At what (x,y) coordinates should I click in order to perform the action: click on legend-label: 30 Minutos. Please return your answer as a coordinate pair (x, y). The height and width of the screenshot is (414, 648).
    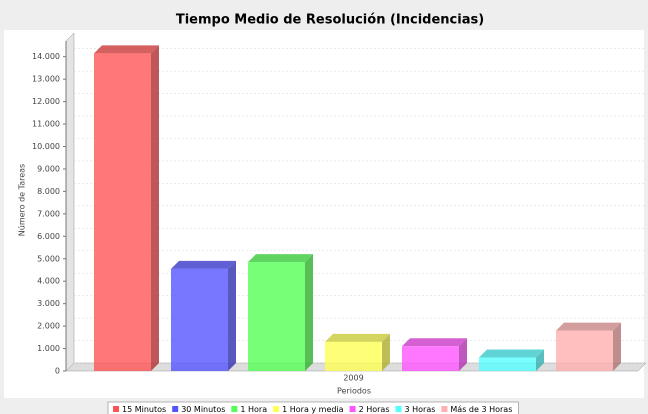
    Looking at the image, I should click on (203, 409).